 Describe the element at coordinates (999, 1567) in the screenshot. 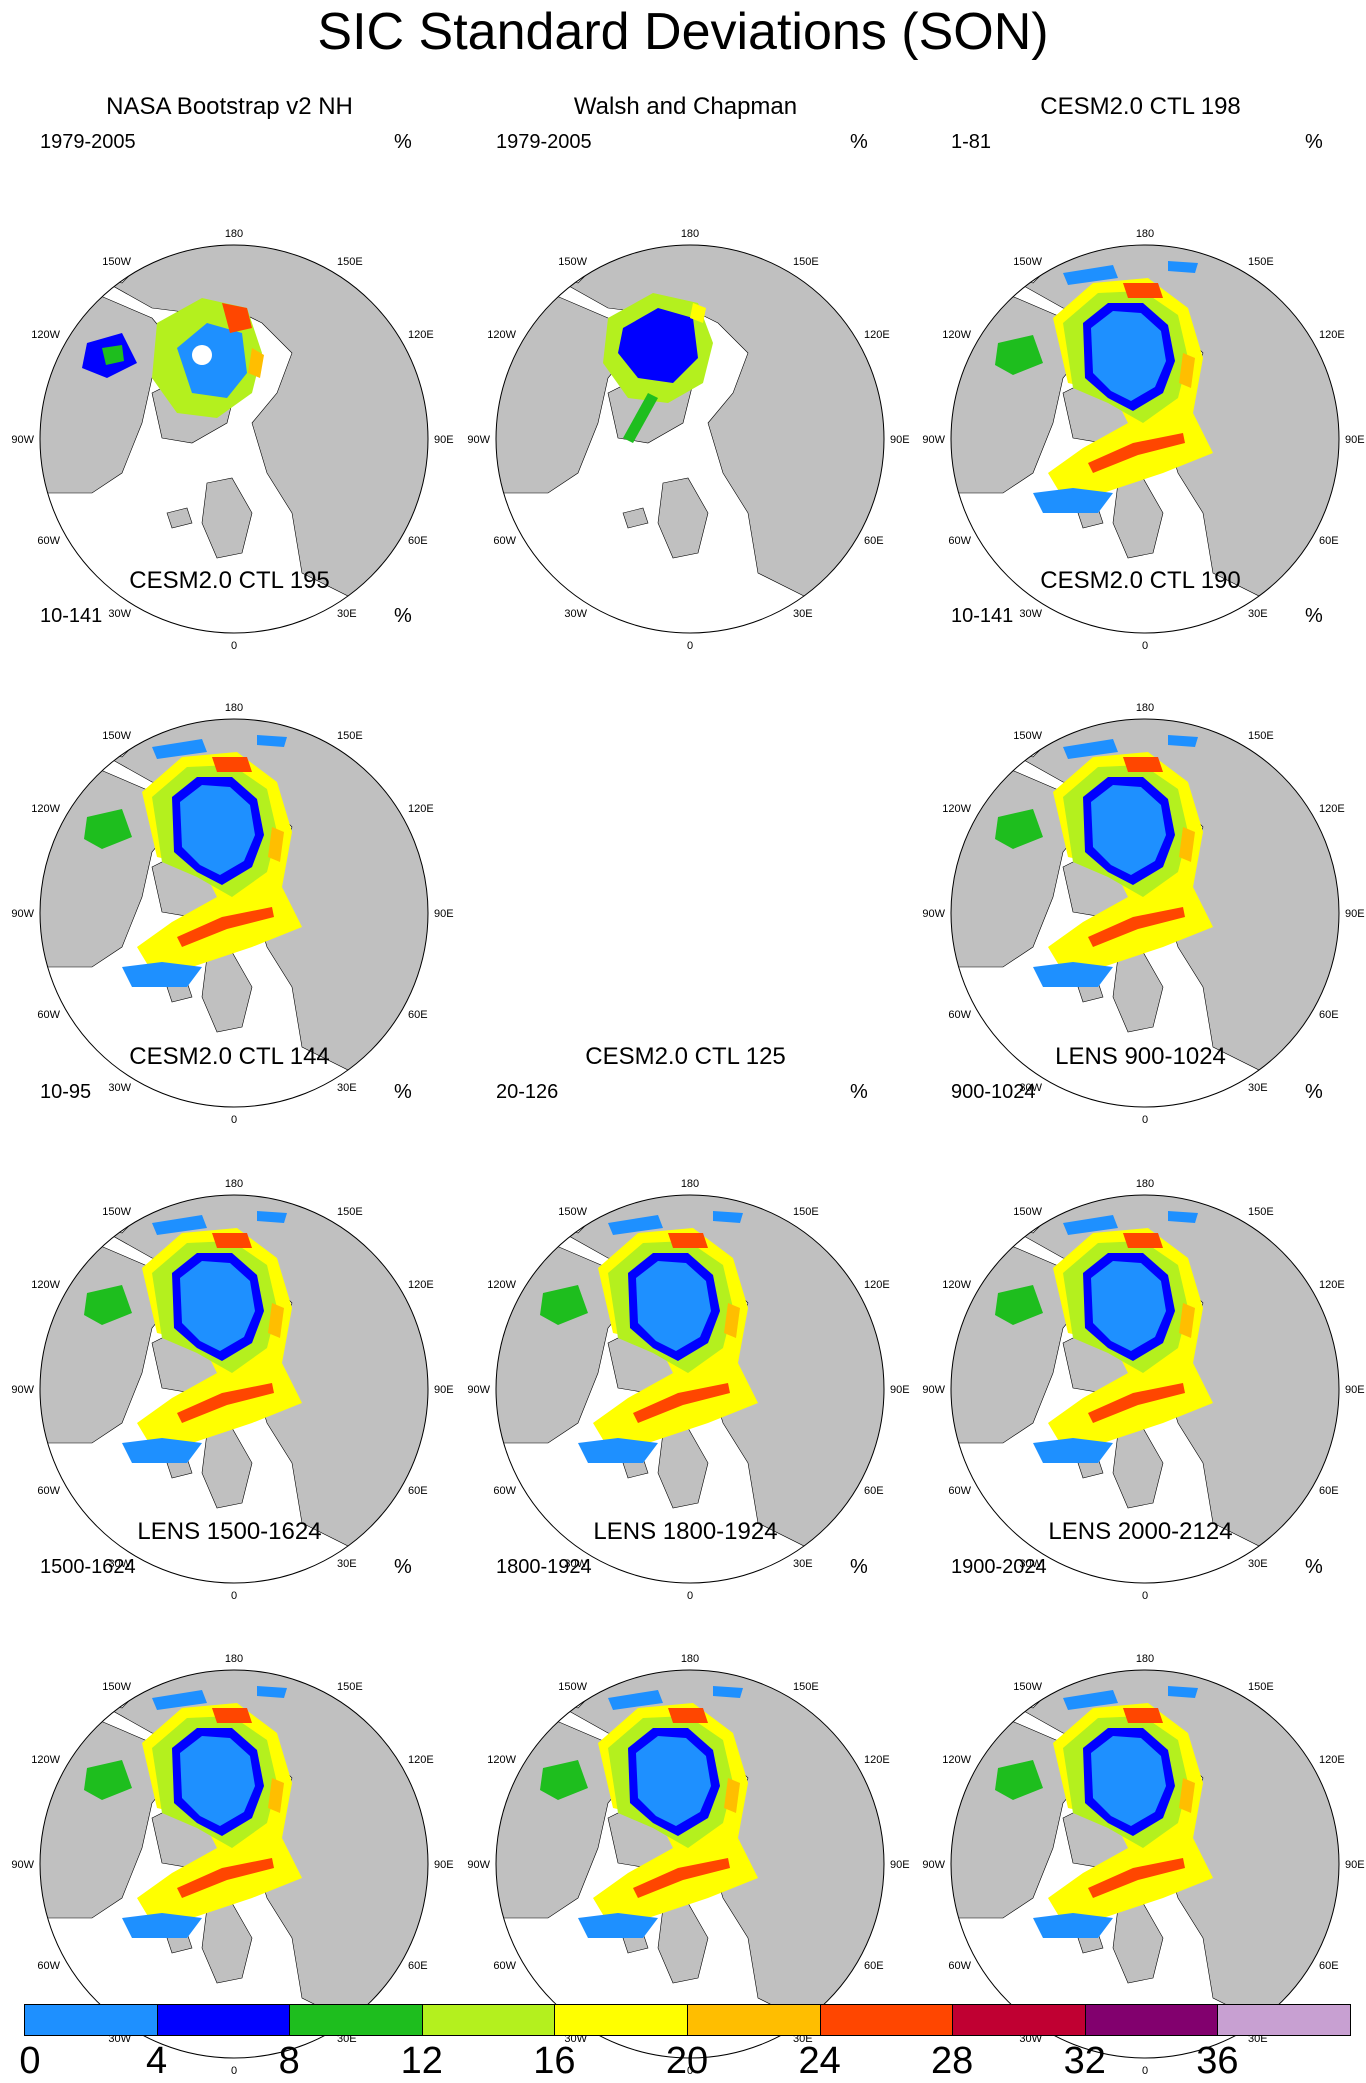

I see `panel-period: 1900-2024` at that location.